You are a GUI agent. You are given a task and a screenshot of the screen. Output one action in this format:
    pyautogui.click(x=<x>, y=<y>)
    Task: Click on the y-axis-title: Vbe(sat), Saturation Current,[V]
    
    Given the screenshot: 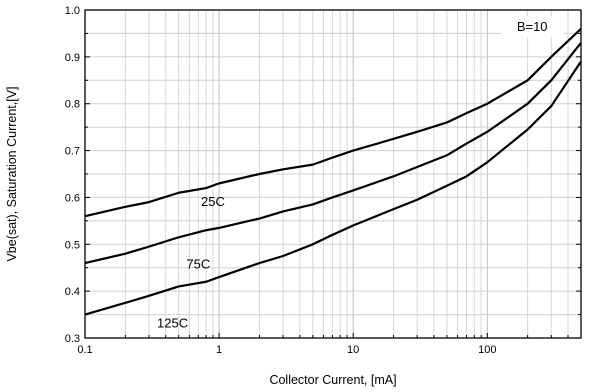 What is the action you would take?
    pyautogui.click(x=12, y=173)
    